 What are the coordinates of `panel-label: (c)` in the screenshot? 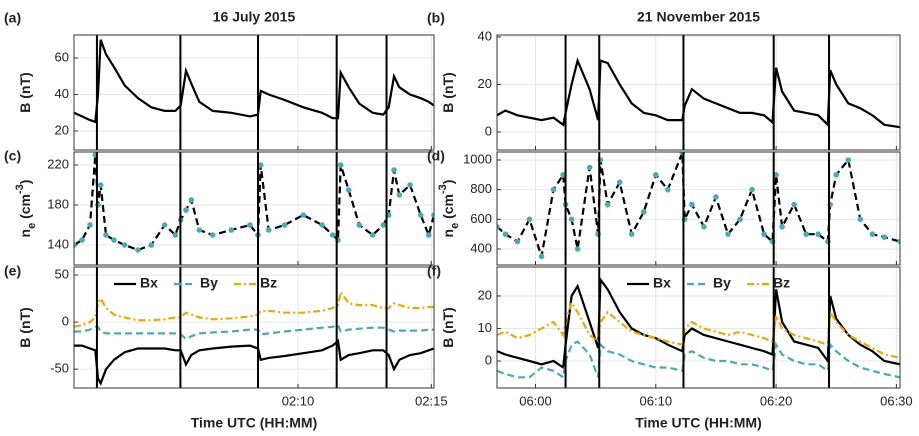 It's located at (12, 156).